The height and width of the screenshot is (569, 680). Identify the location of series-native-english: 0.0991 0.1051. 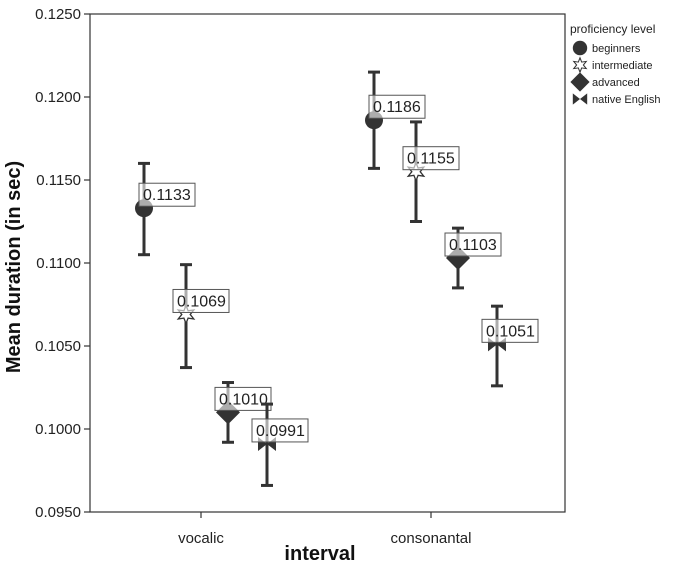
(395, 395).